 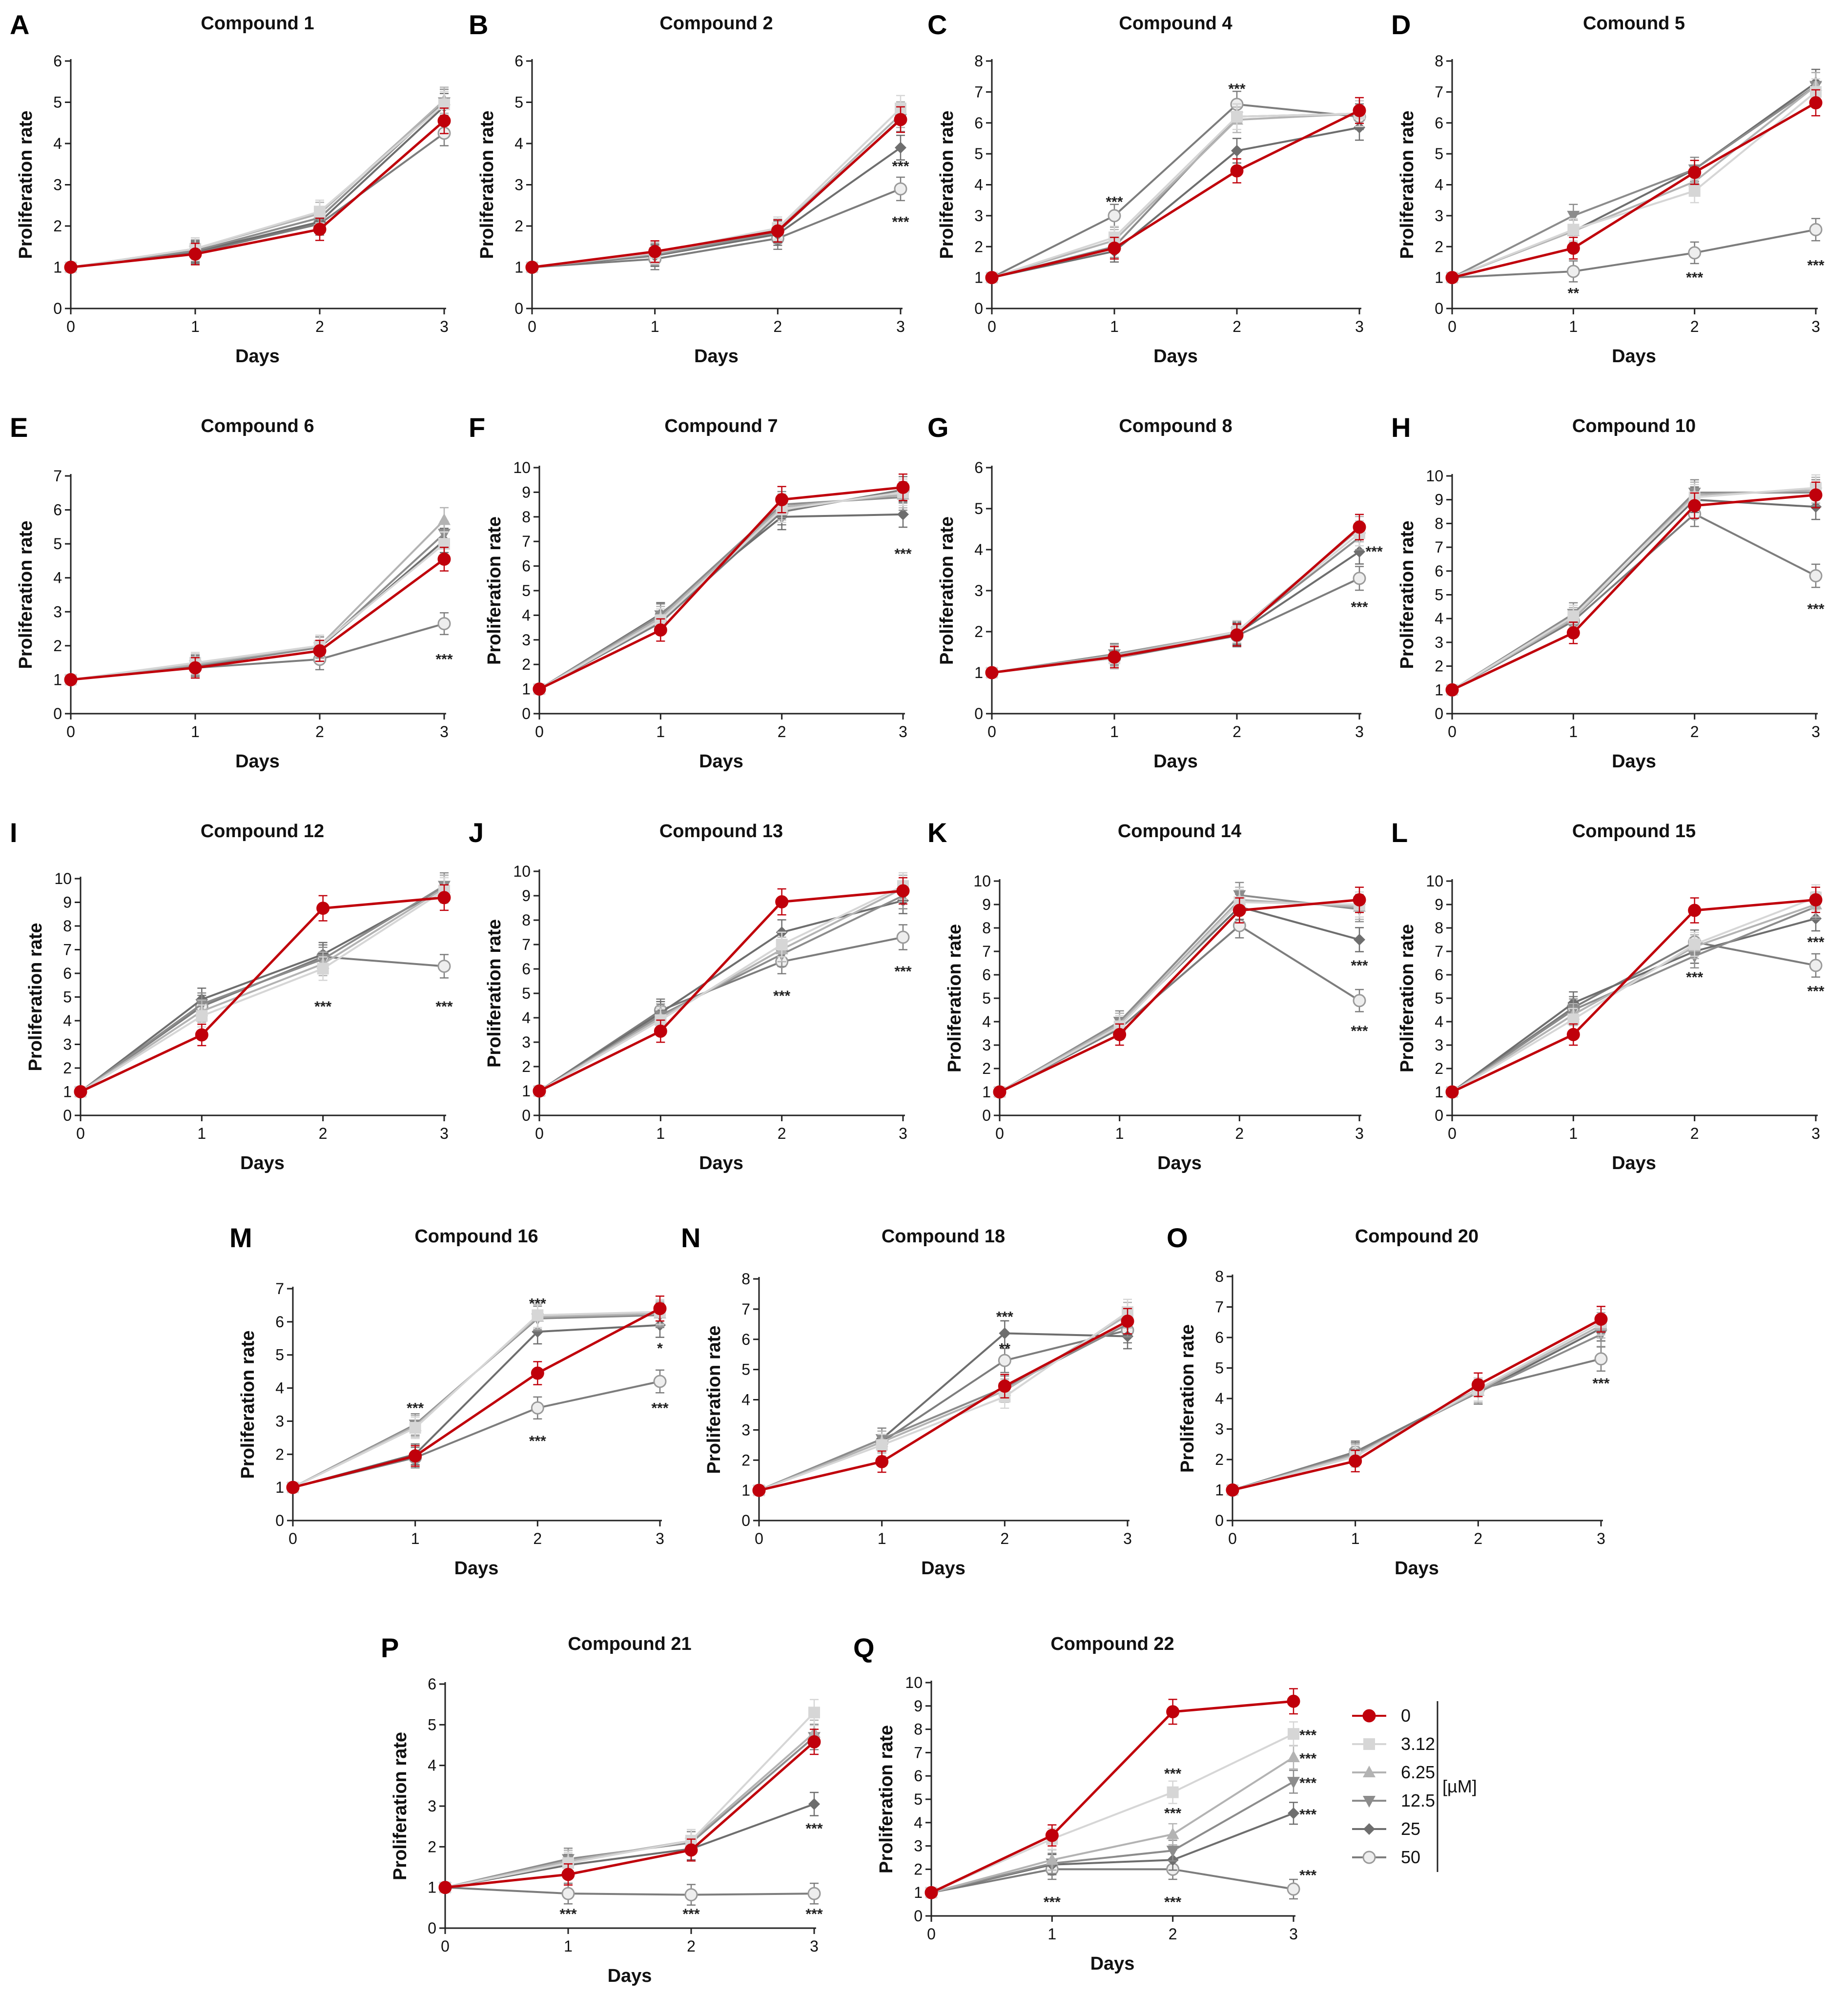 I want to click on y-tick-label: 7, so click(x=1219, y=1307).